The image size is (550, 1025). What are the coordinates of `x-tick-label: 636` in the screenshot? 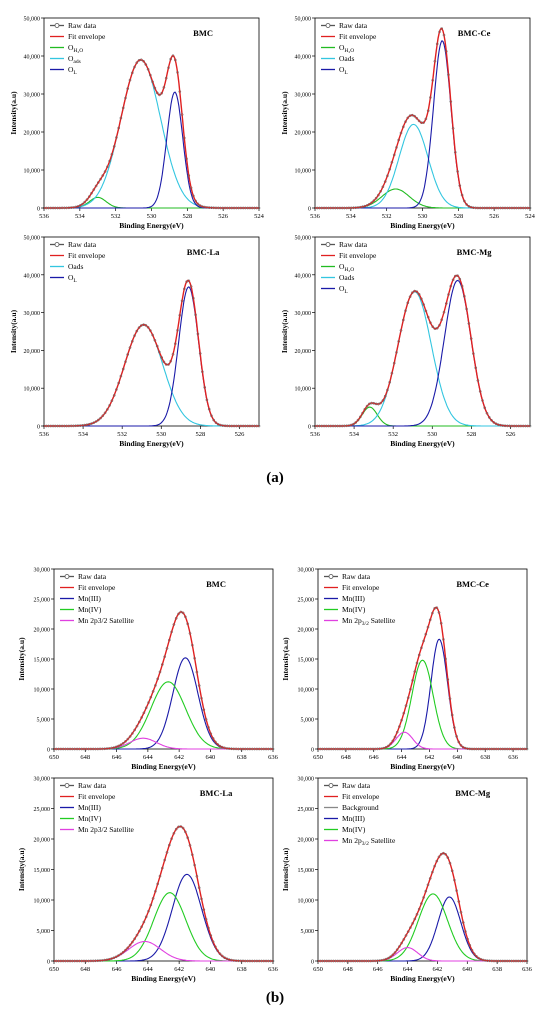 It's located at (273, 969).